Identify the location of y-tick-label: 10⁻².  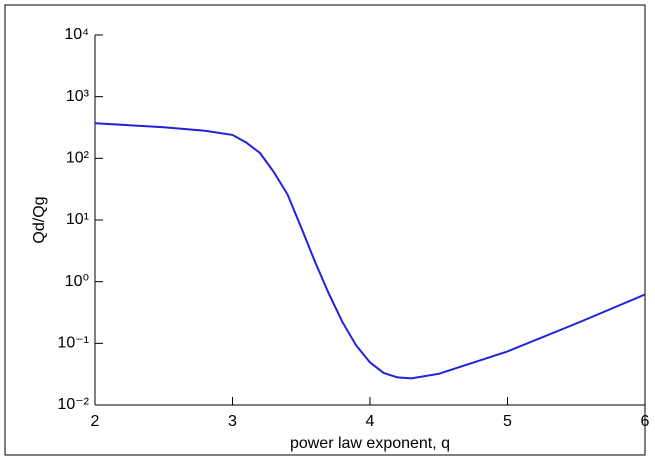
(73, 404).